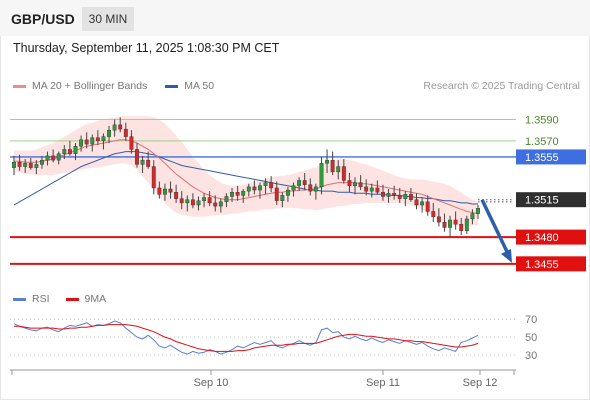  I want to click on symbol-title: GBP/USD, so click(43, 19).